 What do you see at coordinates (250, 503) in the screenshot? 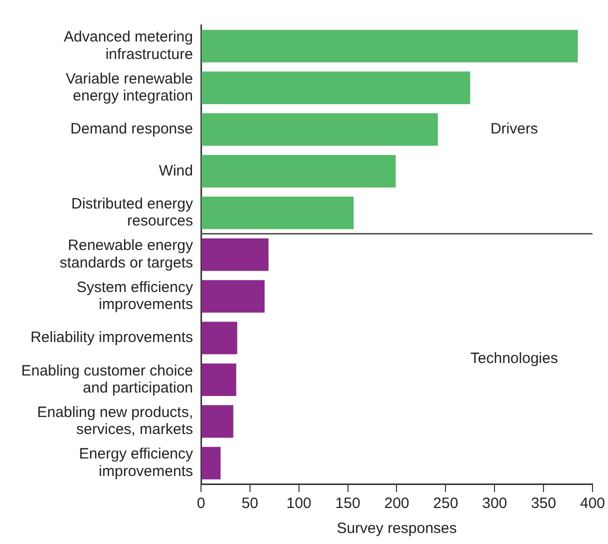
I see `x-tick-label: 50` at bounding box center [250, 503].